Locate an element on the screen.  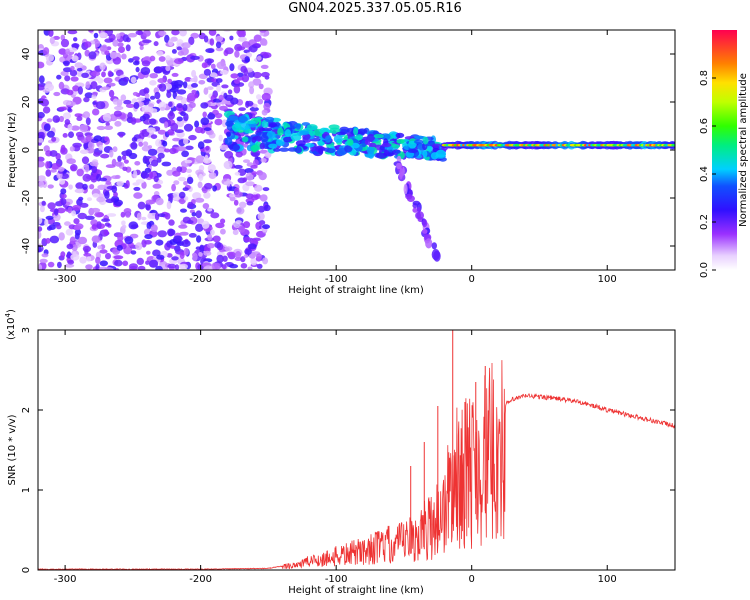
snr-scale-label: (x104) is located at coordinates (10, 324).